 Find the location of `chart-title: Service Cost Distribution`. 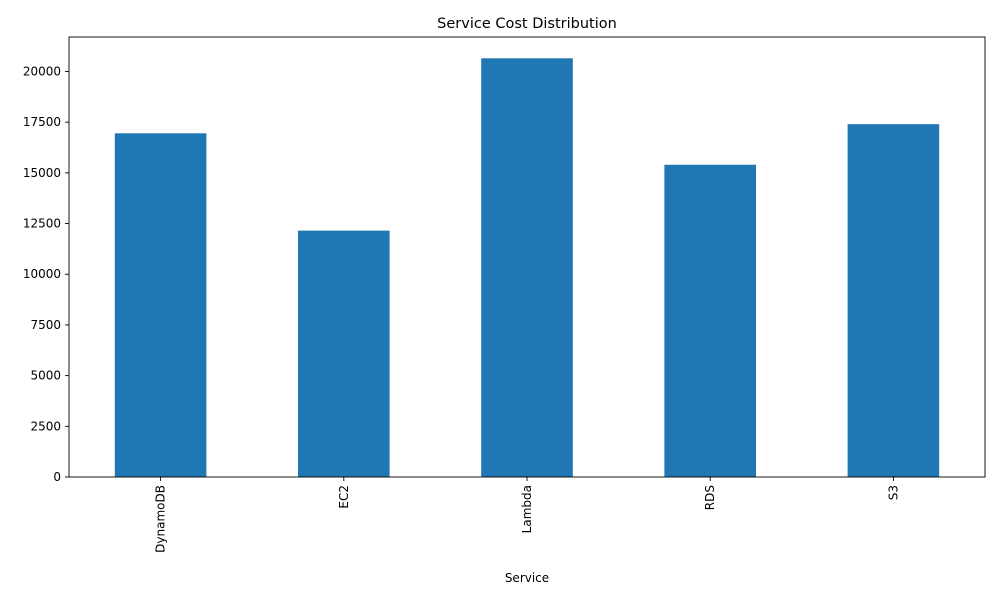

chart-title: Service Cost Distribution is located at coordinates (527, 24).